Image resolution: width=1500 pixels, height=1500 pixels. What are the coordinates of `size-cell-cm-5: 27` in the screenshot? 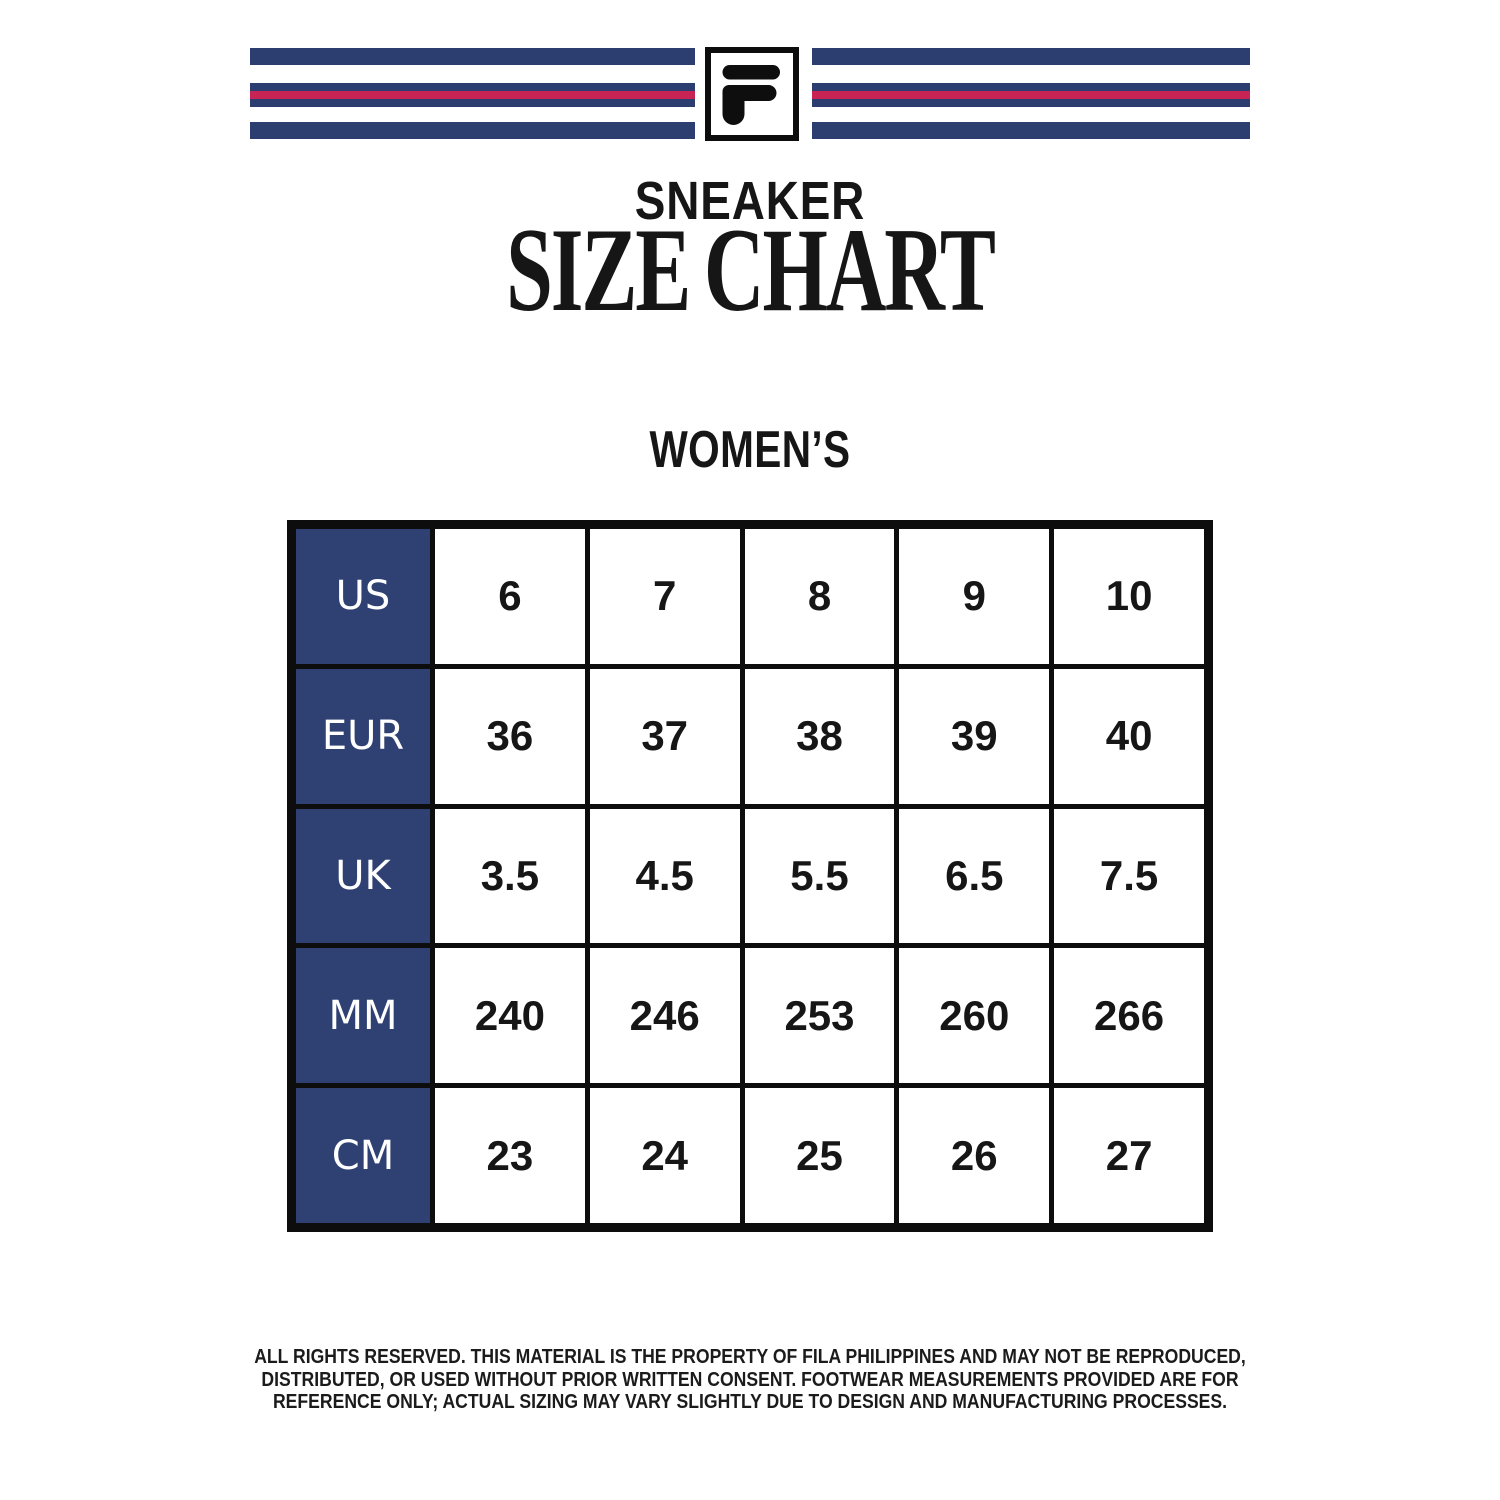 It's located at (1129, 1155).